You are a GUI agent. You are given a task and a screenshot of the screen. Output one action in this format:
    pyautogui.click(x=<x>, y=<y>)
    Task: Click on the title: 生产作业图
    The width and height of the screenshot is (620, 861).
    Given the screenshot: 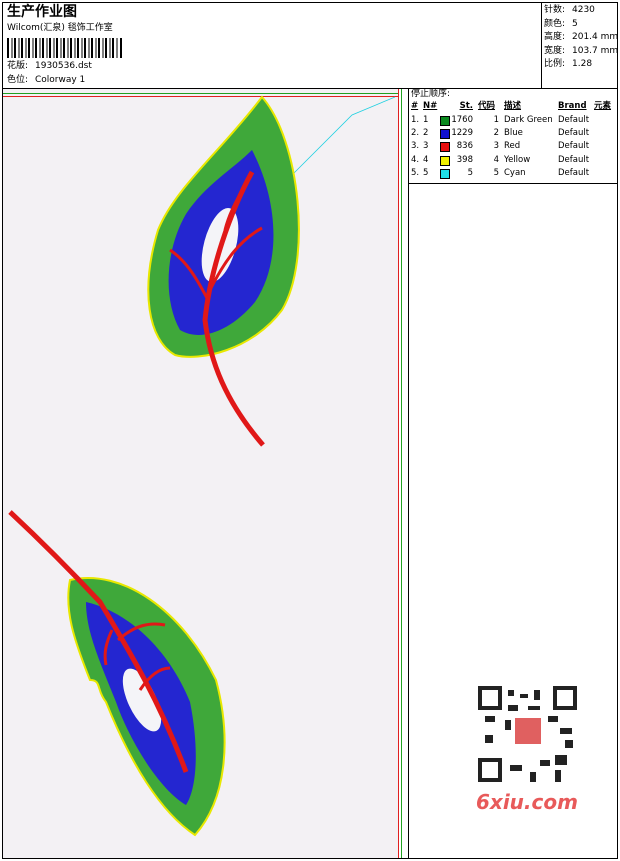 What is the action you would take?
    pyautogui.click(x=42, y=12)
    